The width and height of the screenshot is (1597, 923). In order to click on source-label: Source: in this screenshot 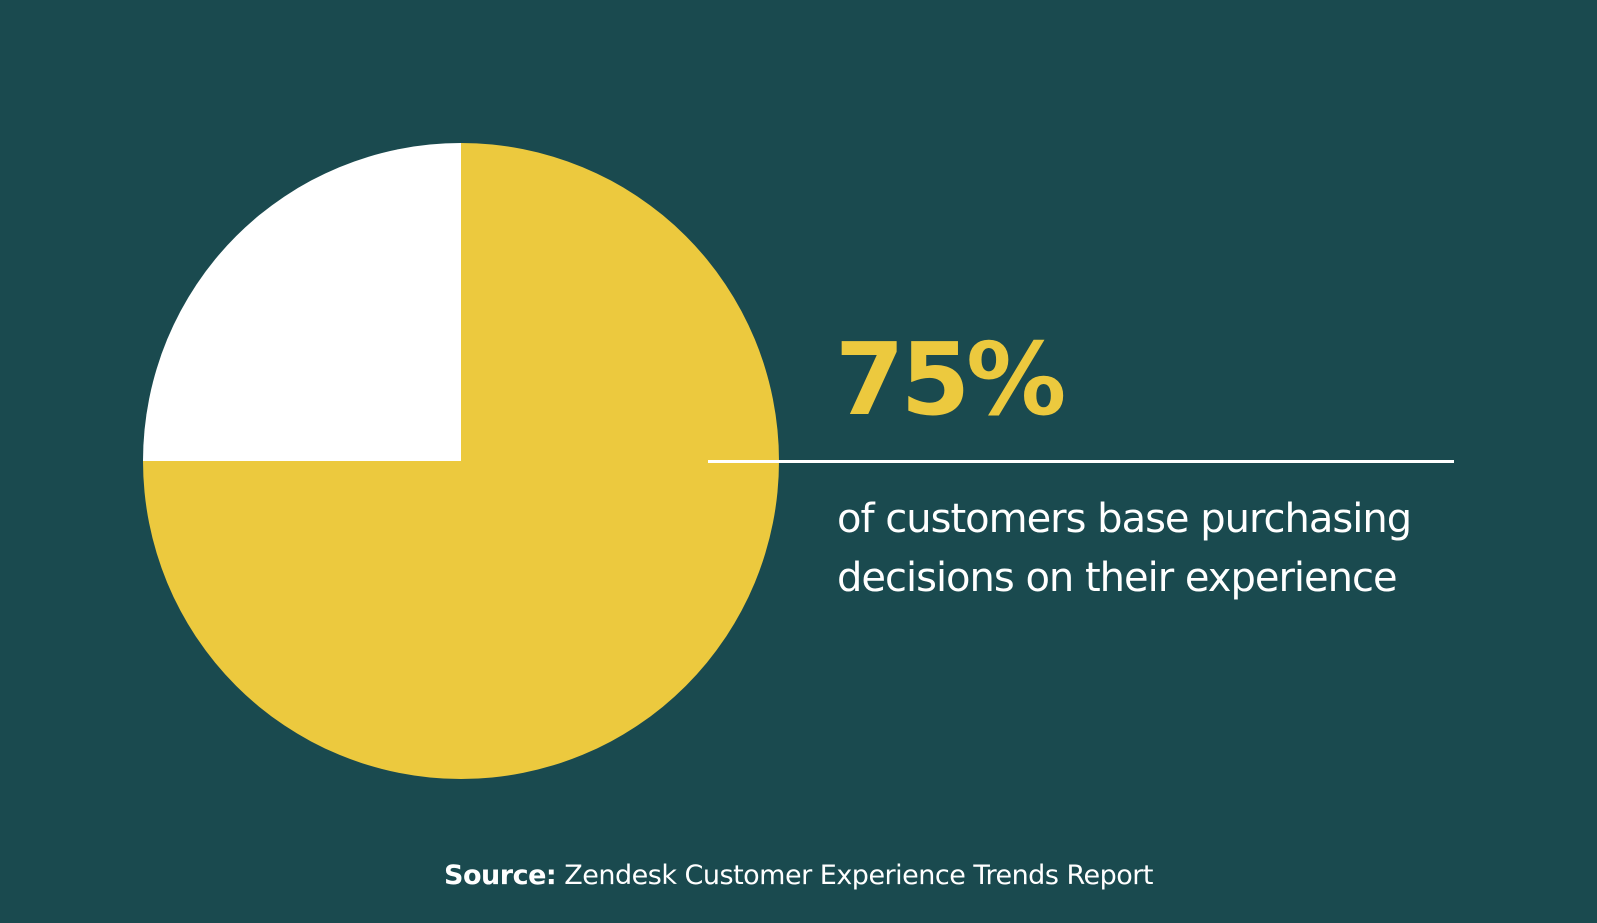, I will do `click(500, 875)`.